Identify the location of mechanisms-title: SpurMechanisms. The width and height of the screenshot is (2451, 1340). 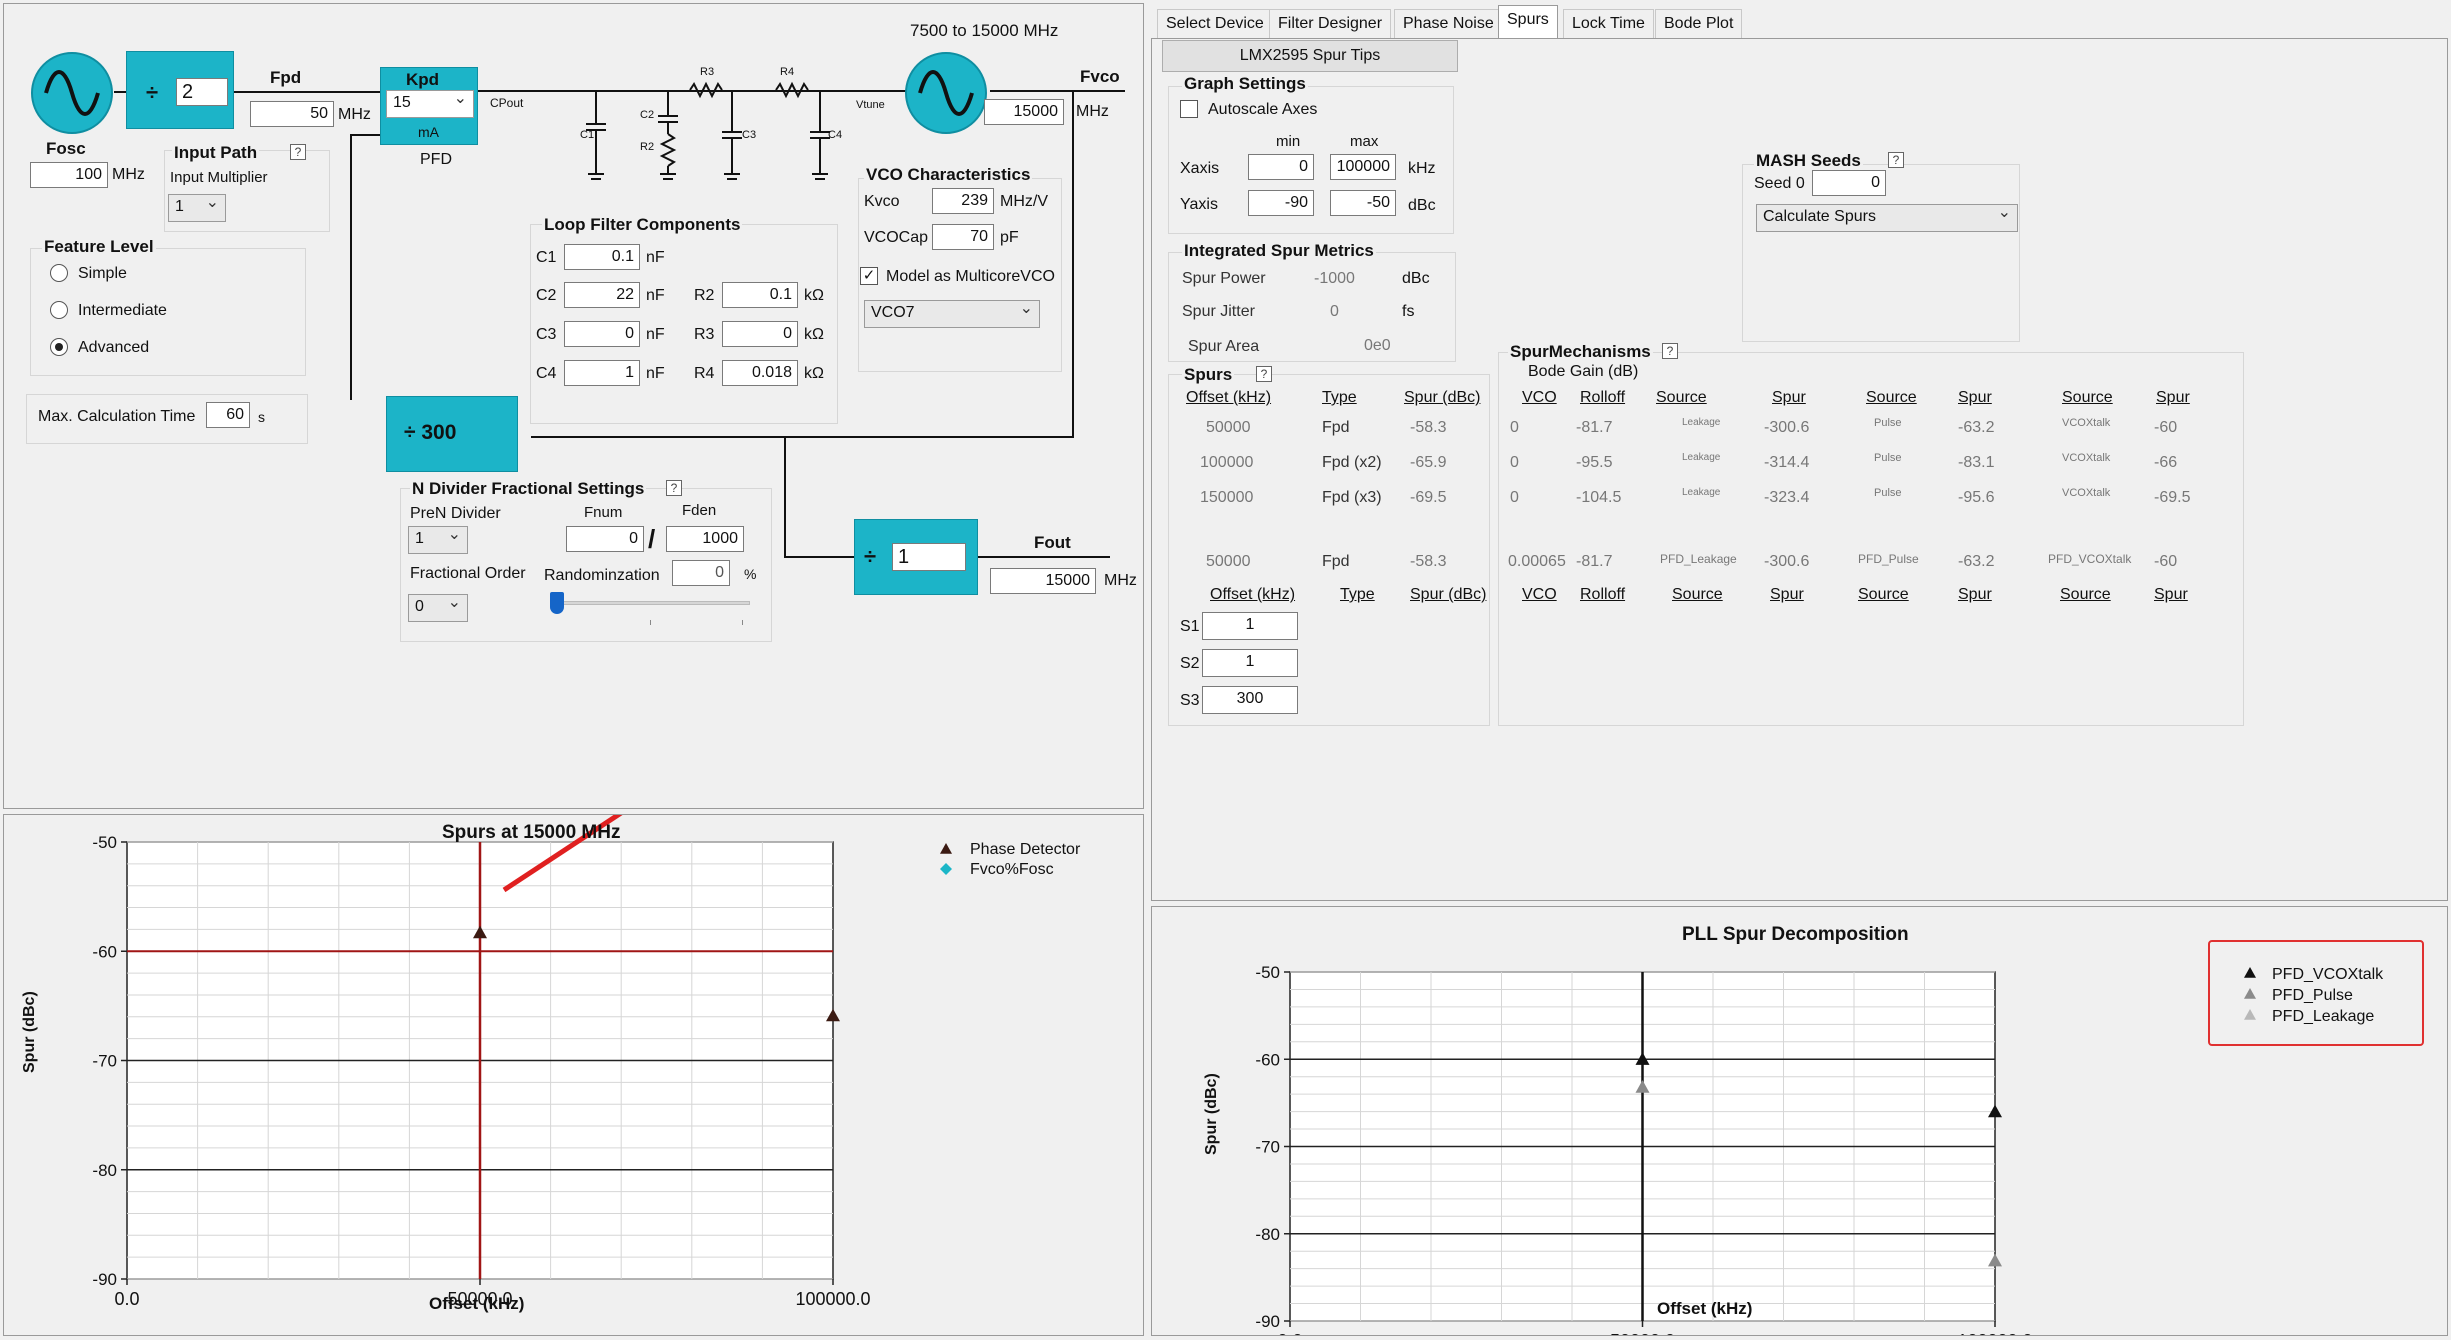
(1580, 351).